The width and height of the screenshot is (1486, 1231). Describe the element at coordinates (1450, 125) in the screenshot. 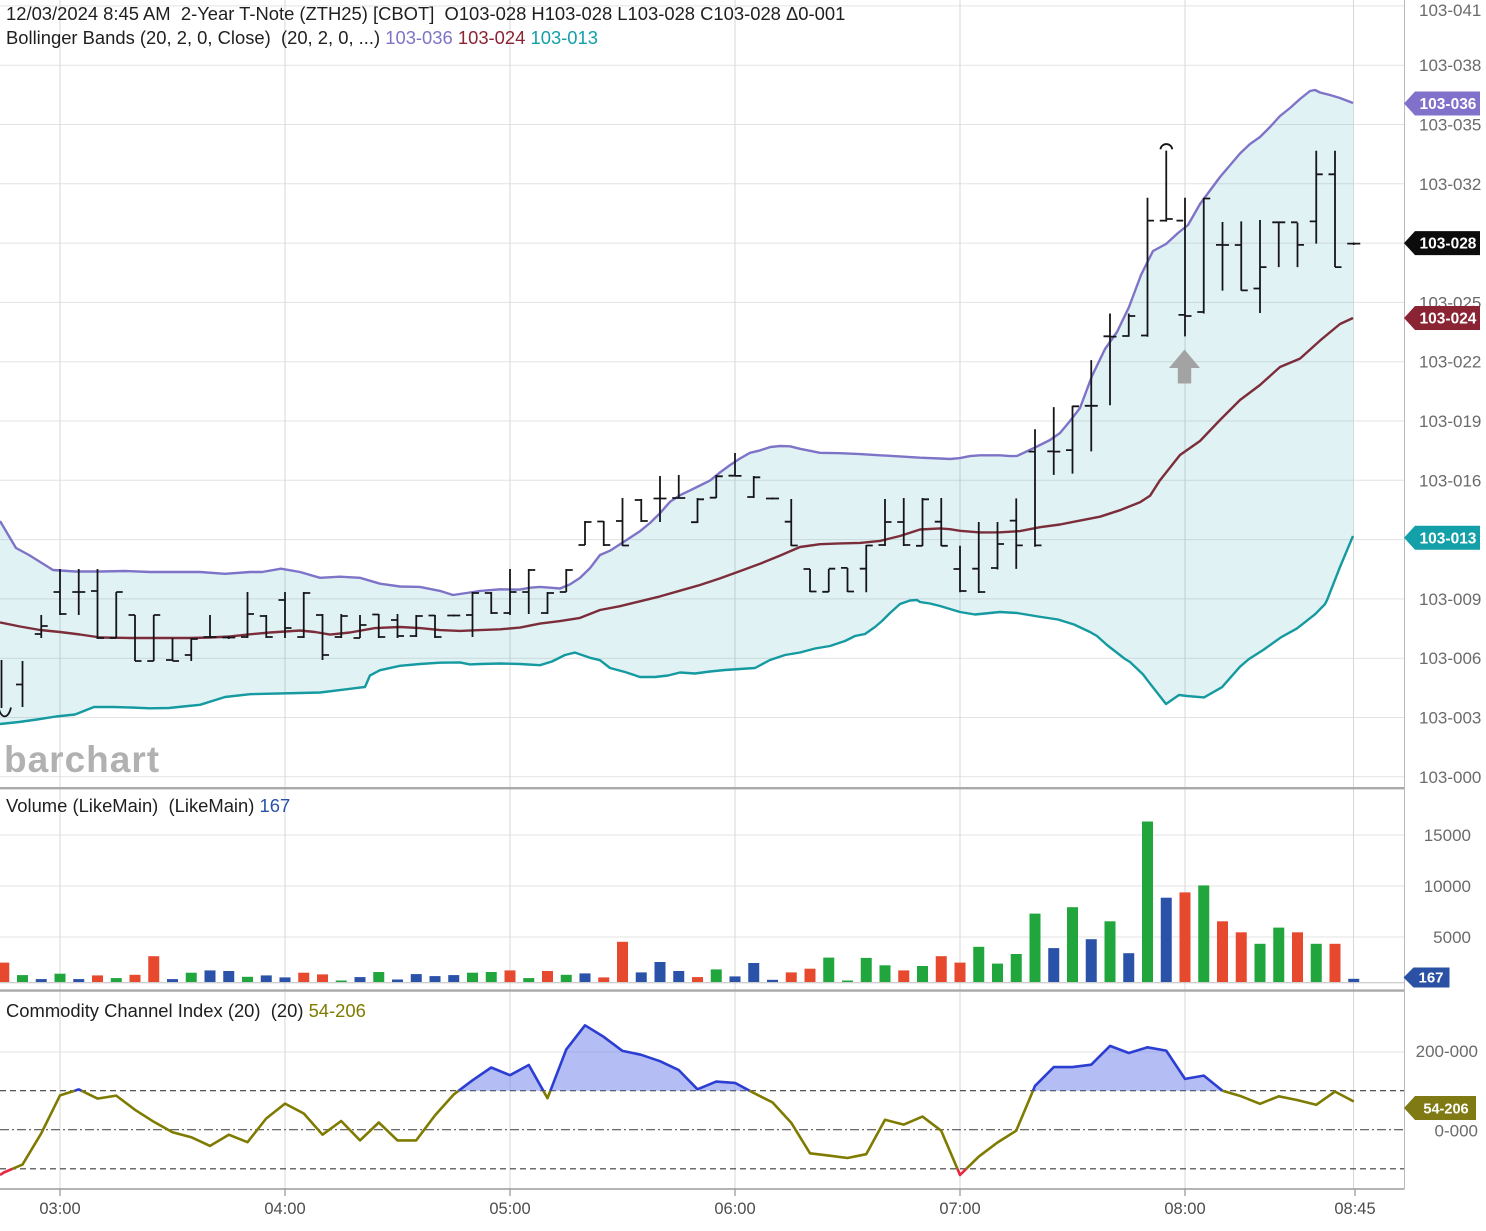

I see `svg-text: 103-035` at that location.